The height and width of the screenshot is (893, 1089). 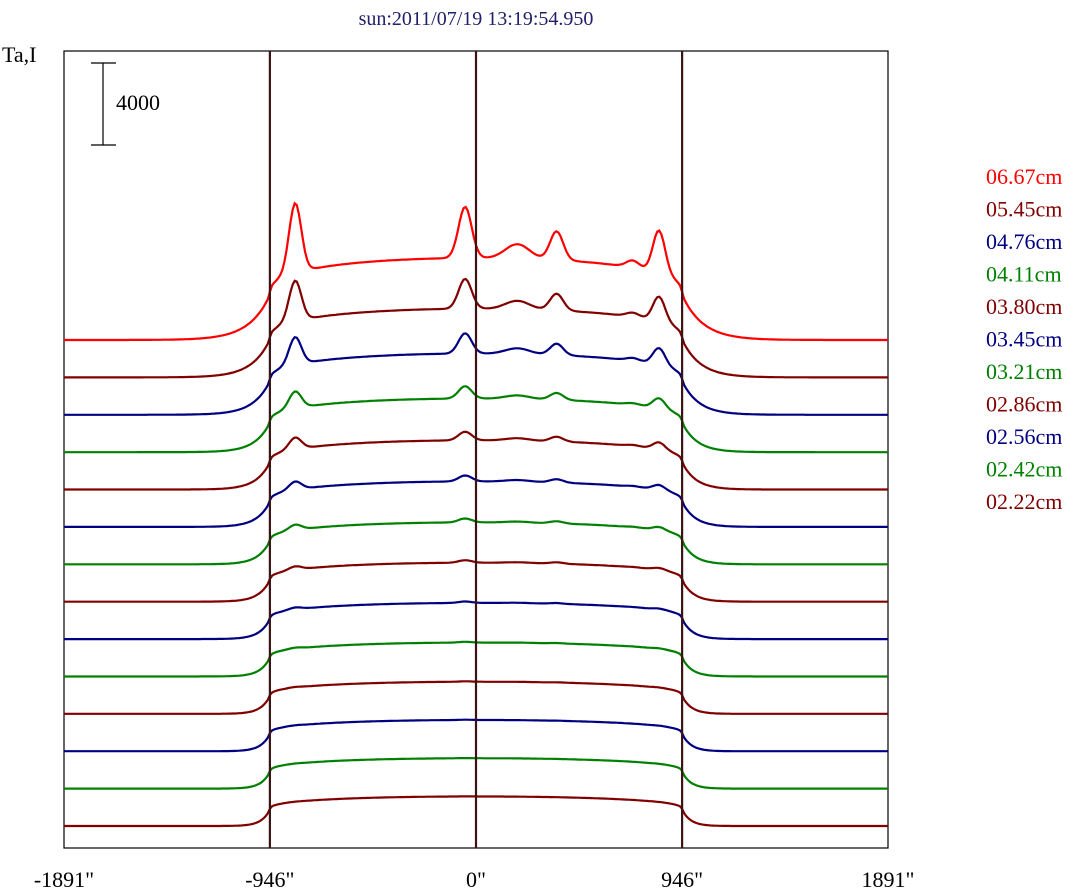 What do you see at coordinates (138, 102) in the screenshot?
I see `scale-bar-label: 4000` at bounding box center [138, 102].